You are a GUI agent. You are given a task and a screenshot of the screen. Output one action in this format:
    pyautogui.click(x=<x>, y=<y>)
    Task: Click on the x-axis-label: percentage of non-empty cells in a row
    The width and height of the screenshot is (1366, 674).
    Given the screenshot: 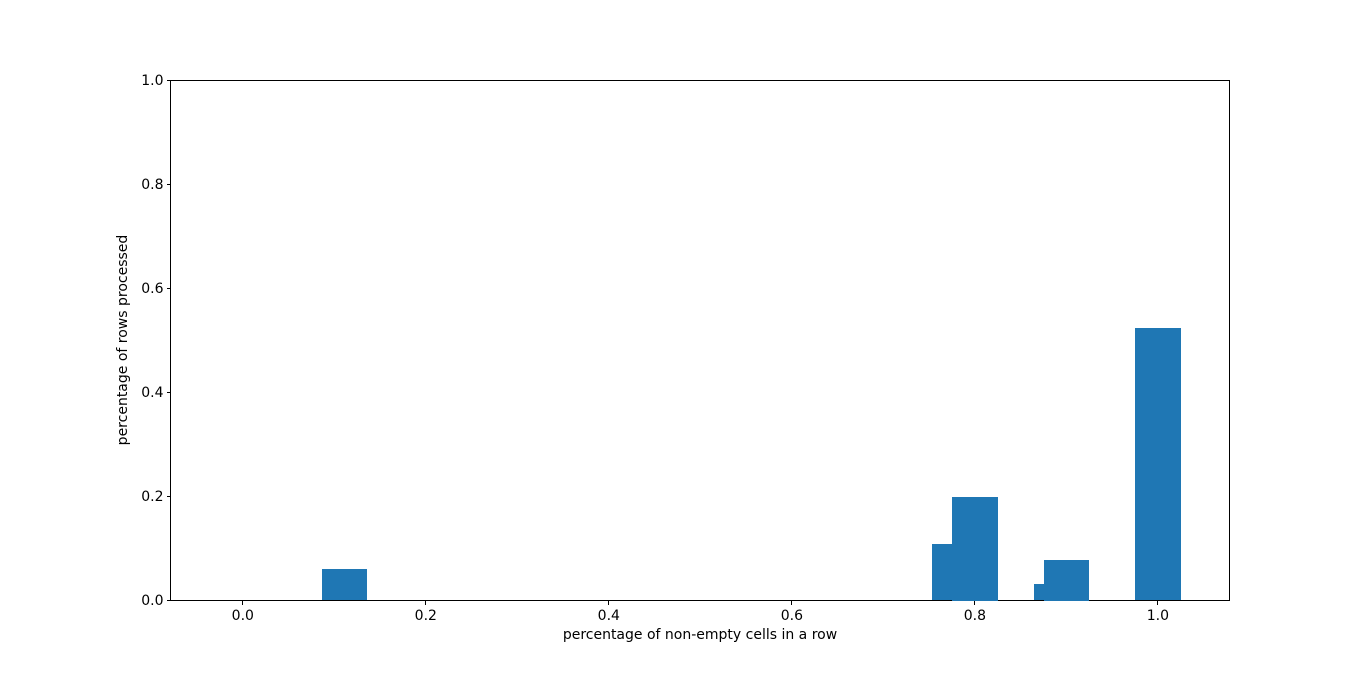 What is the action you would take?
    pyautogui.click(x=700, y=635)
    